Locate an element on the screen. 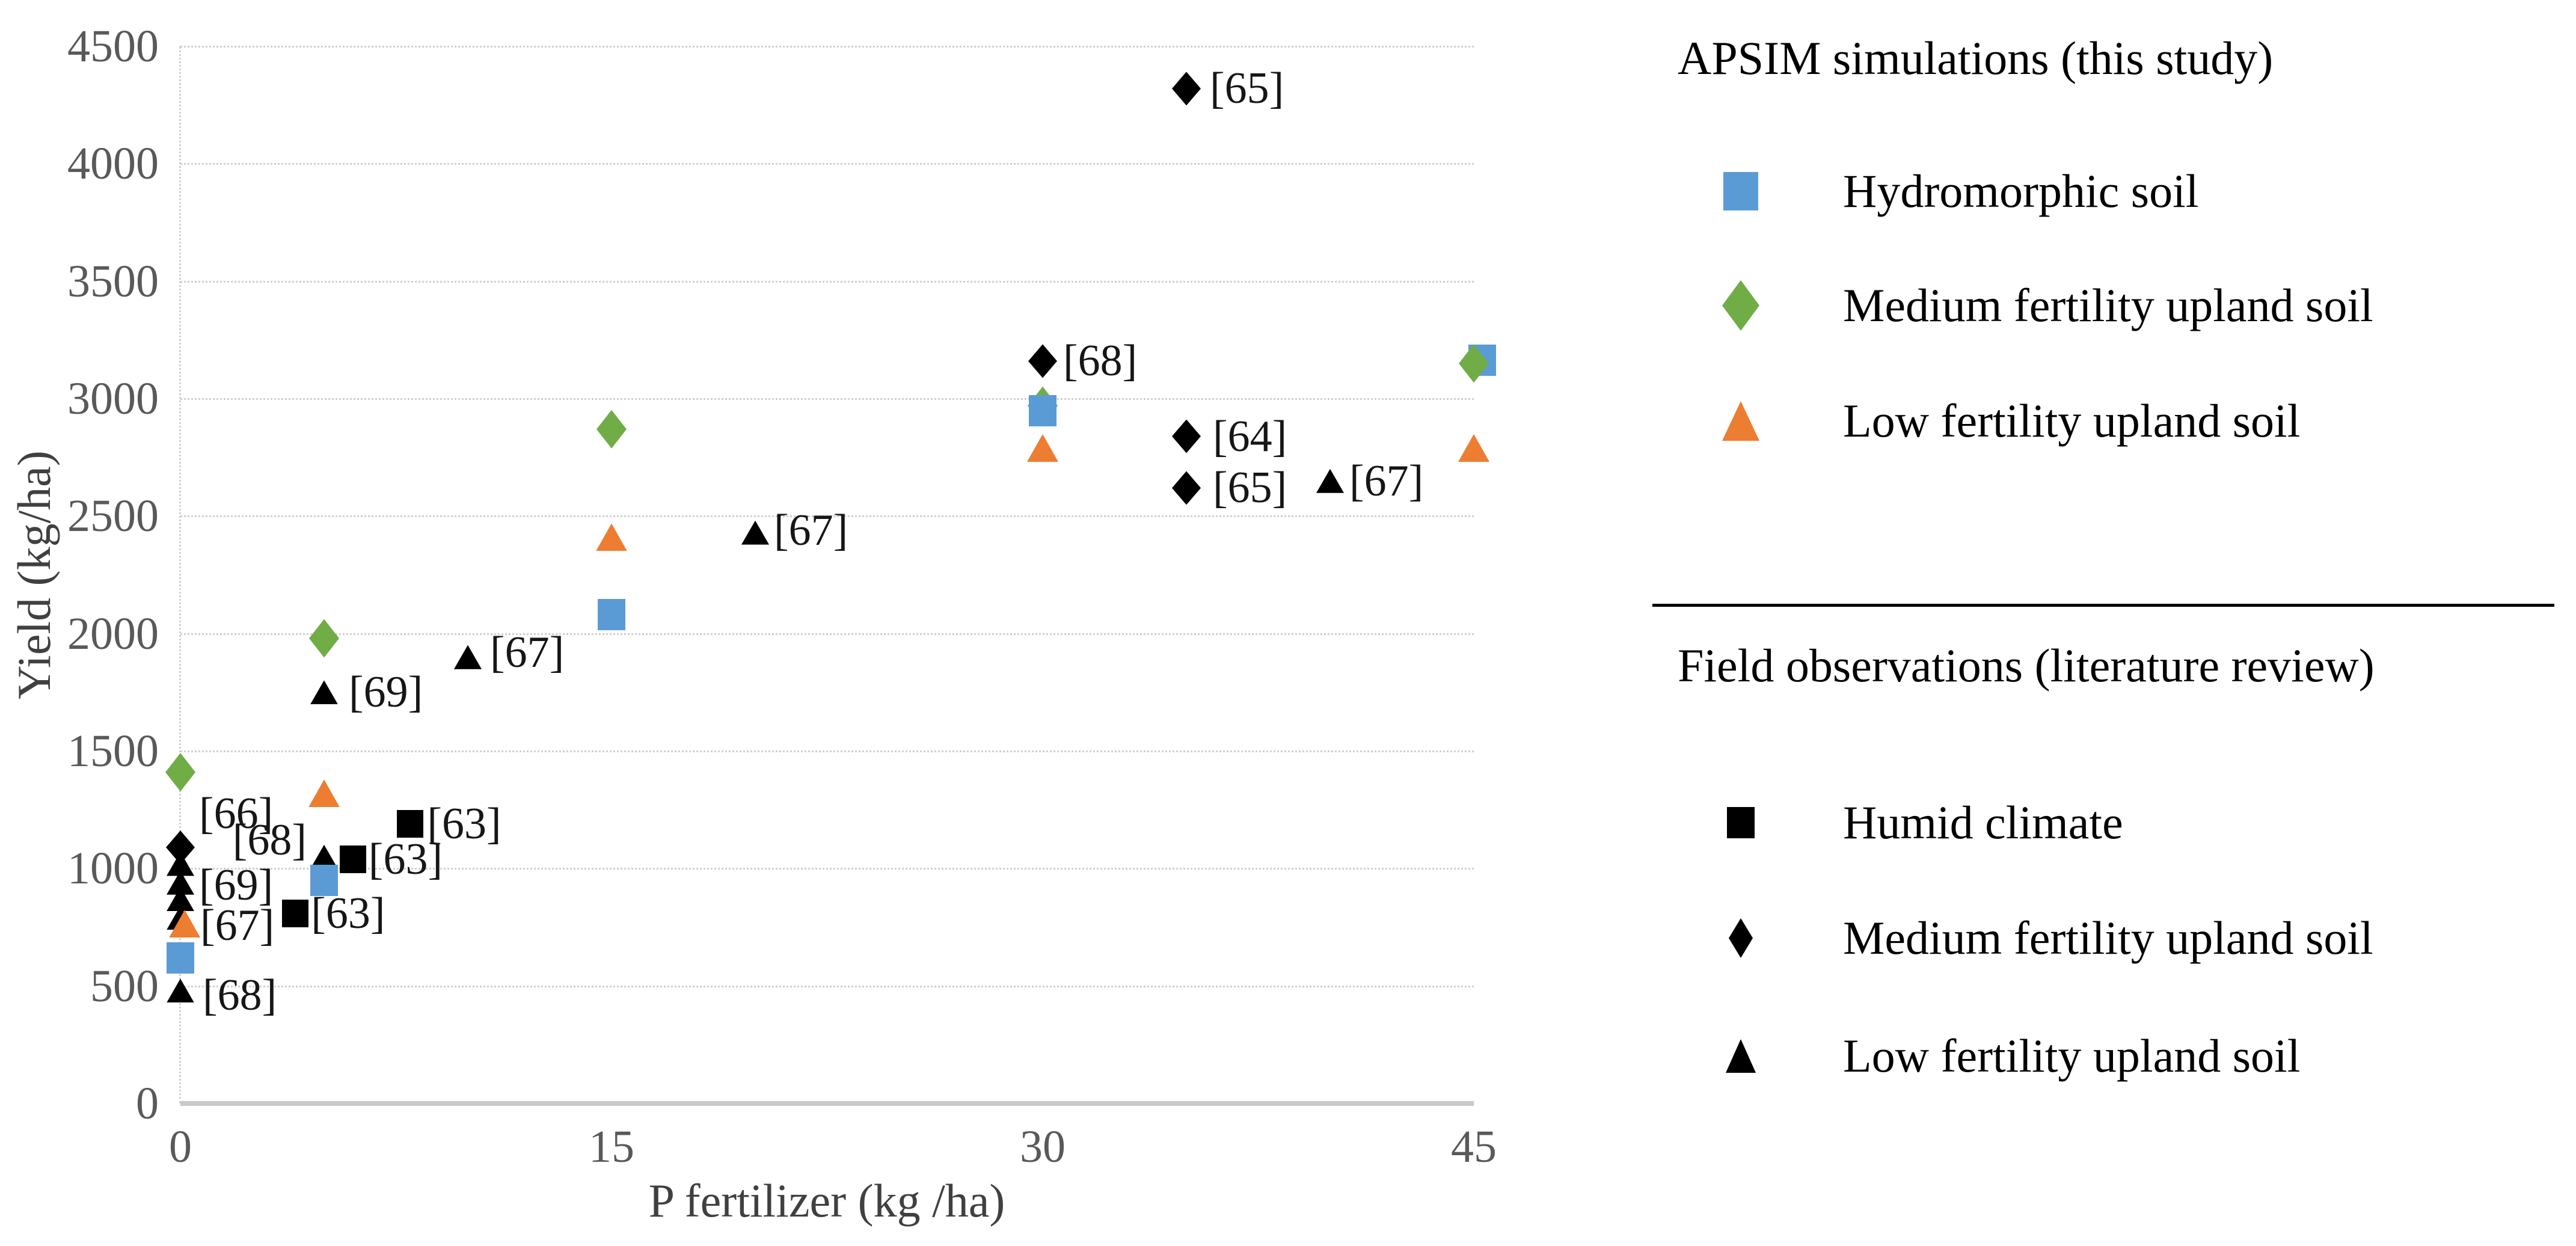  marker-medium-fertility-upland-soil-apsim-x5 is located at coordinates (324, 638).